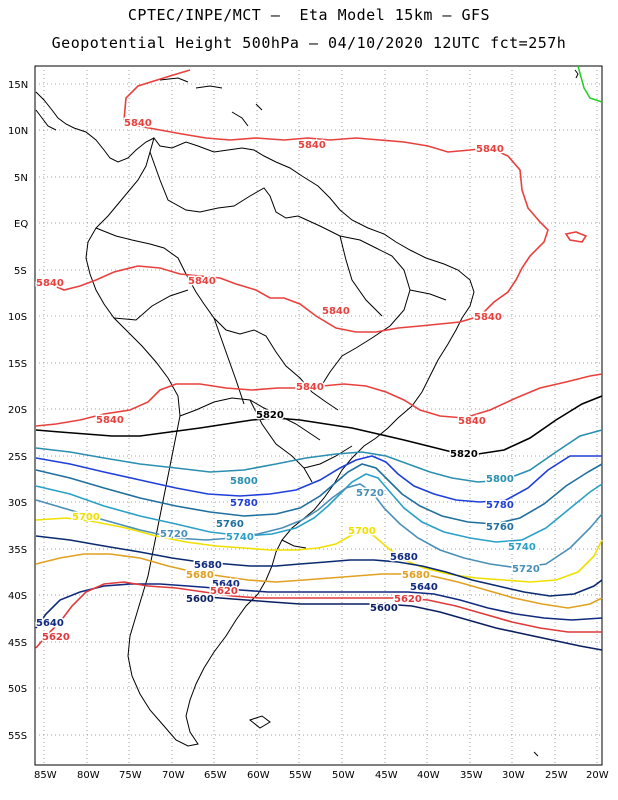  Describe the element at coordinates (300, 775) in the screenshot. I see `lon-tick: 55W` at that location.